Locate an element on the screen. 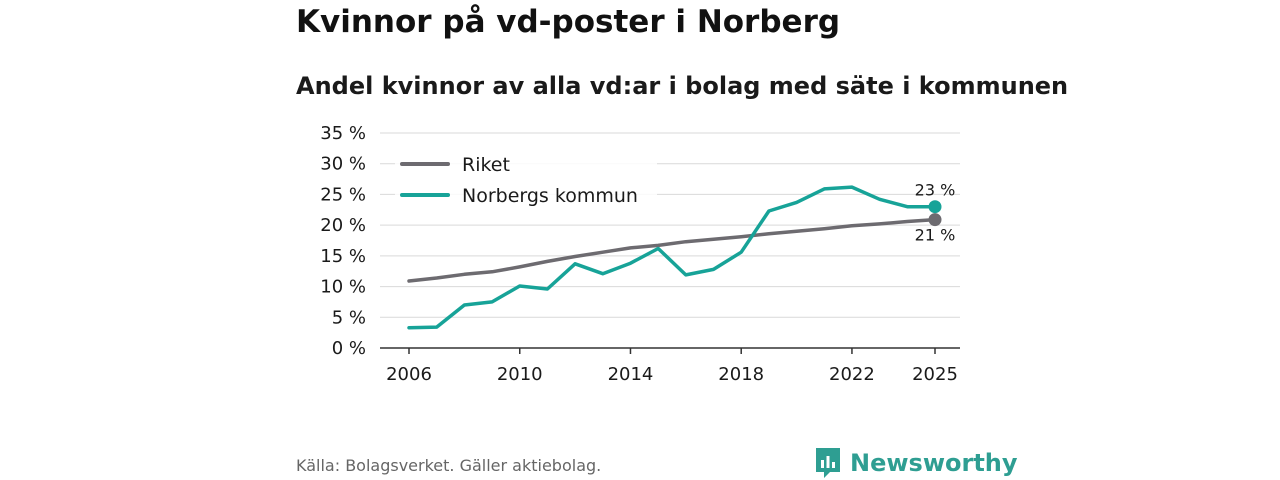 Image resolution: width=1280 pixels, height=480 pixels. end-point-norberg is located at coordinates (935, 207).